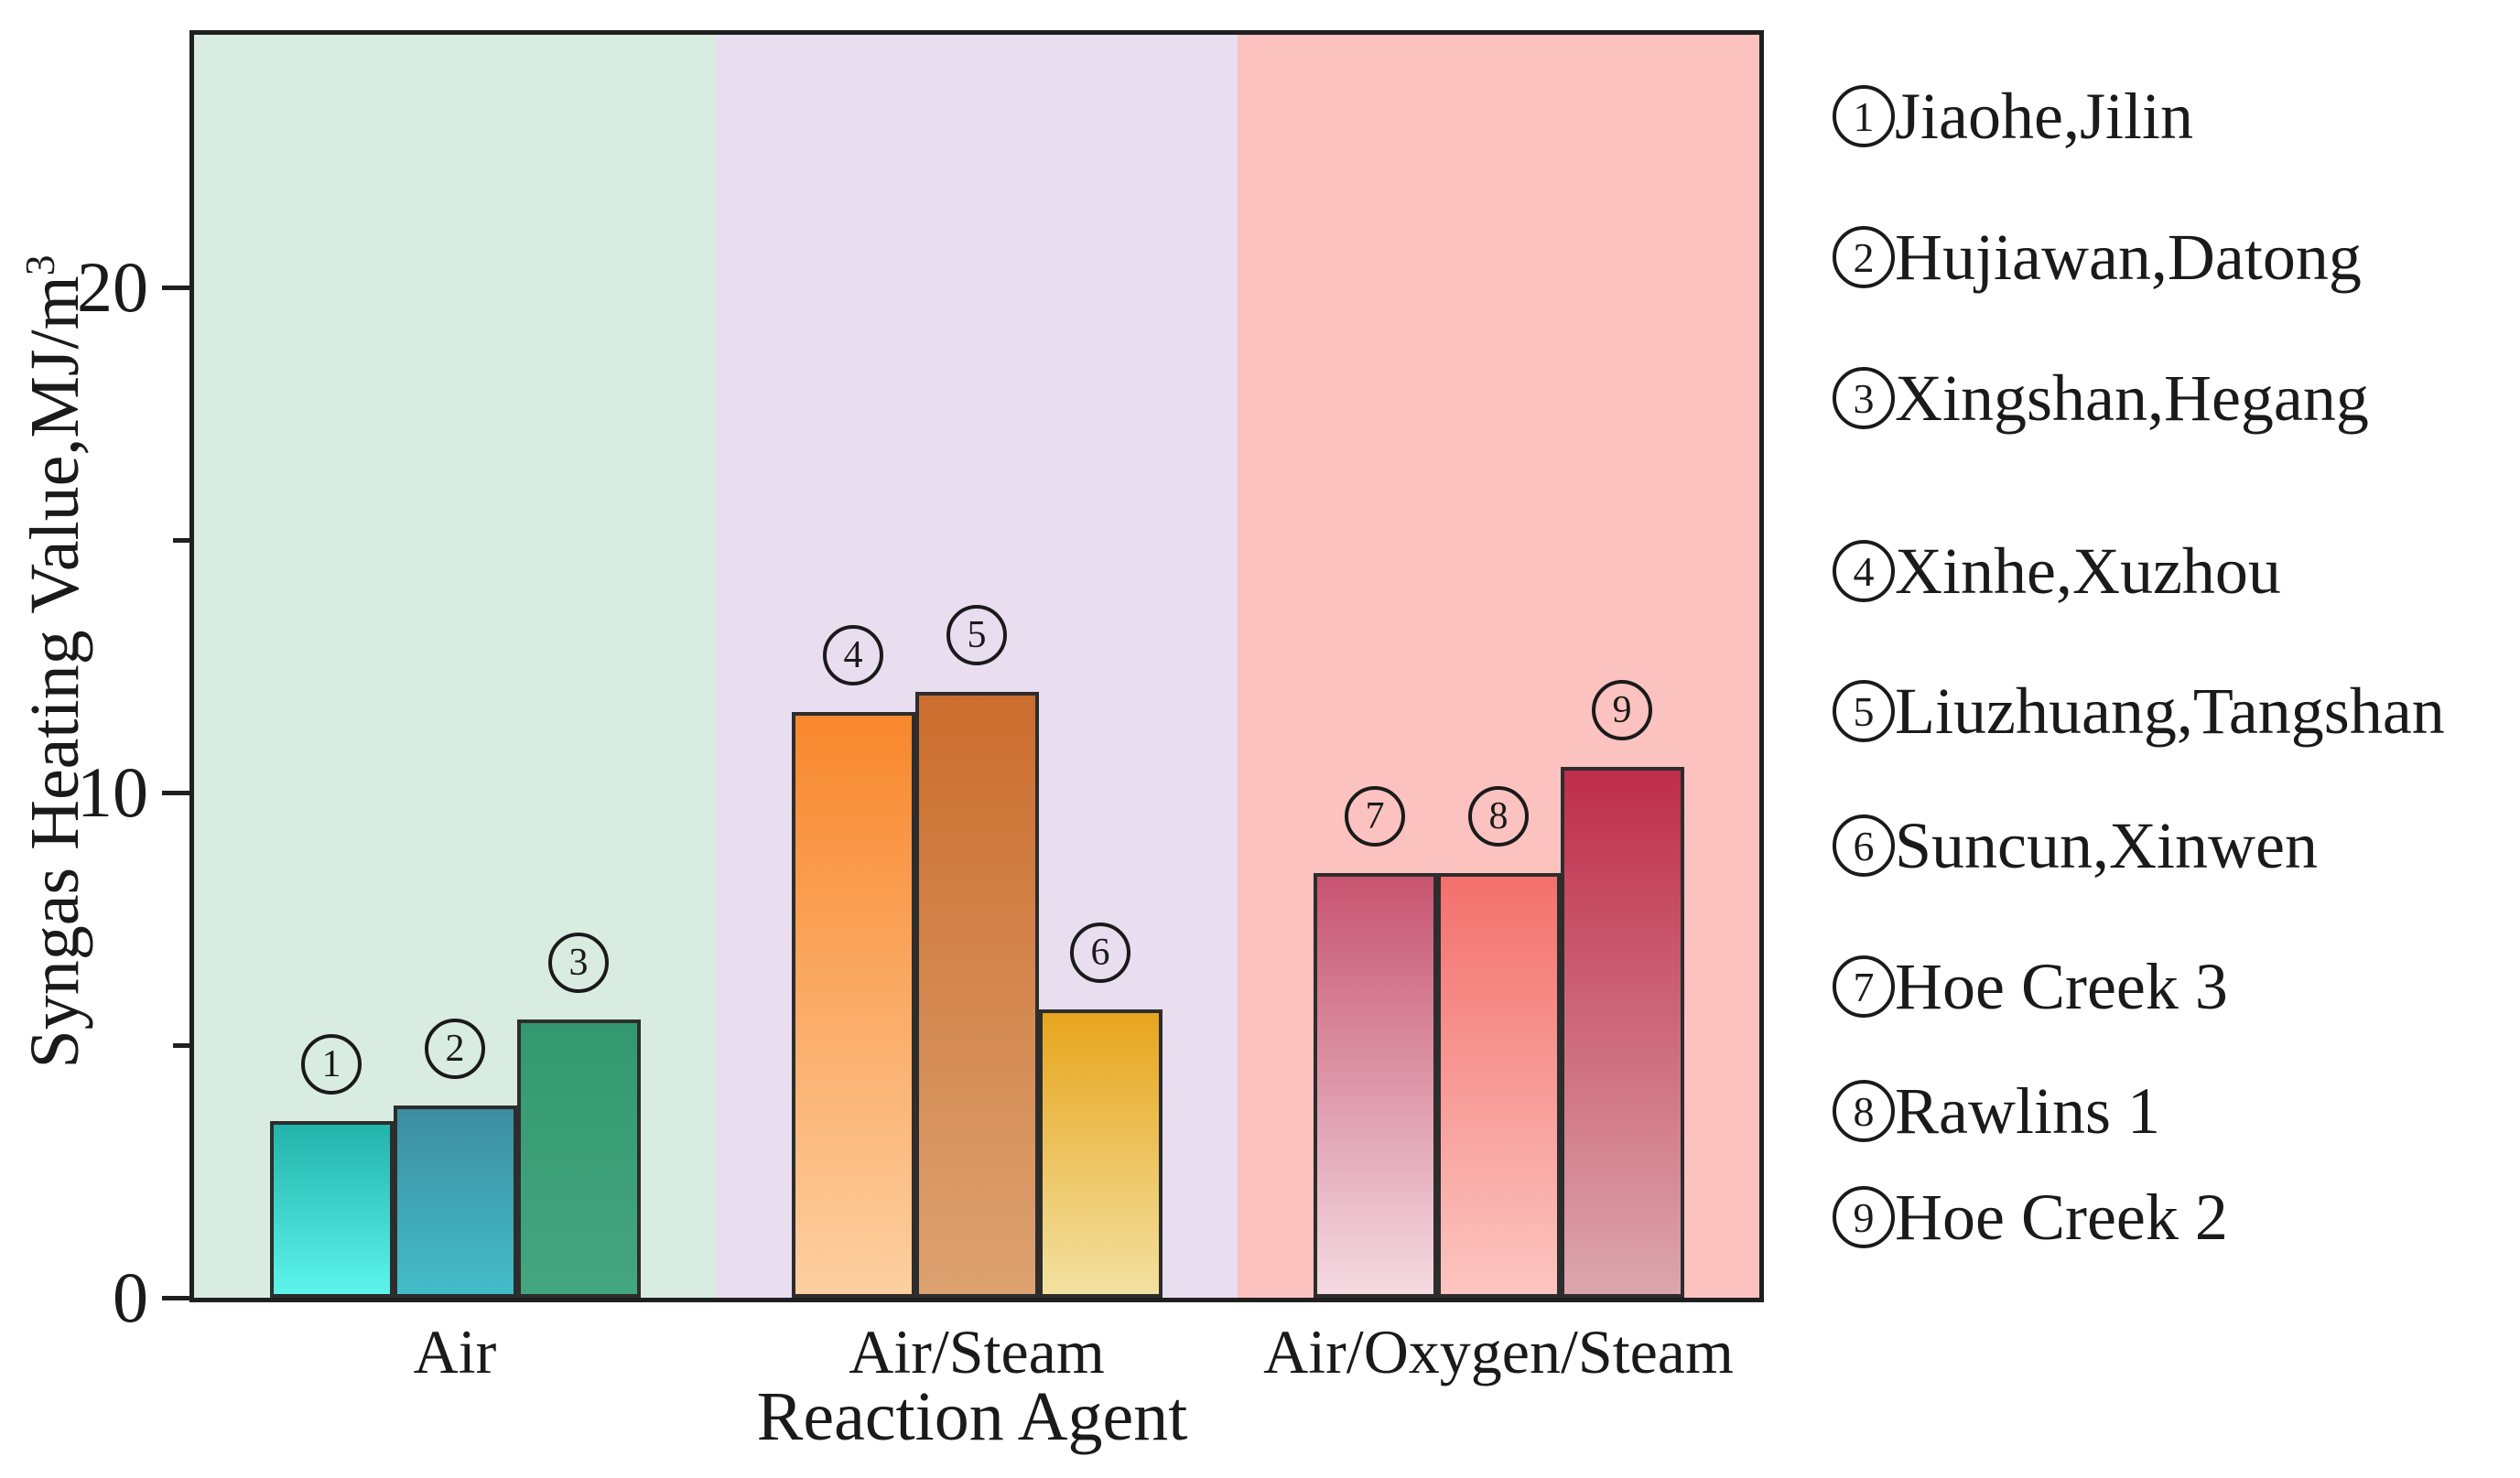 The image size is (2520, 1478). What do you see at coordinates (1864, 1217) in the screenshot?
I see `legend-number-icon-9: 9` at bounding box center [1864, 1217].